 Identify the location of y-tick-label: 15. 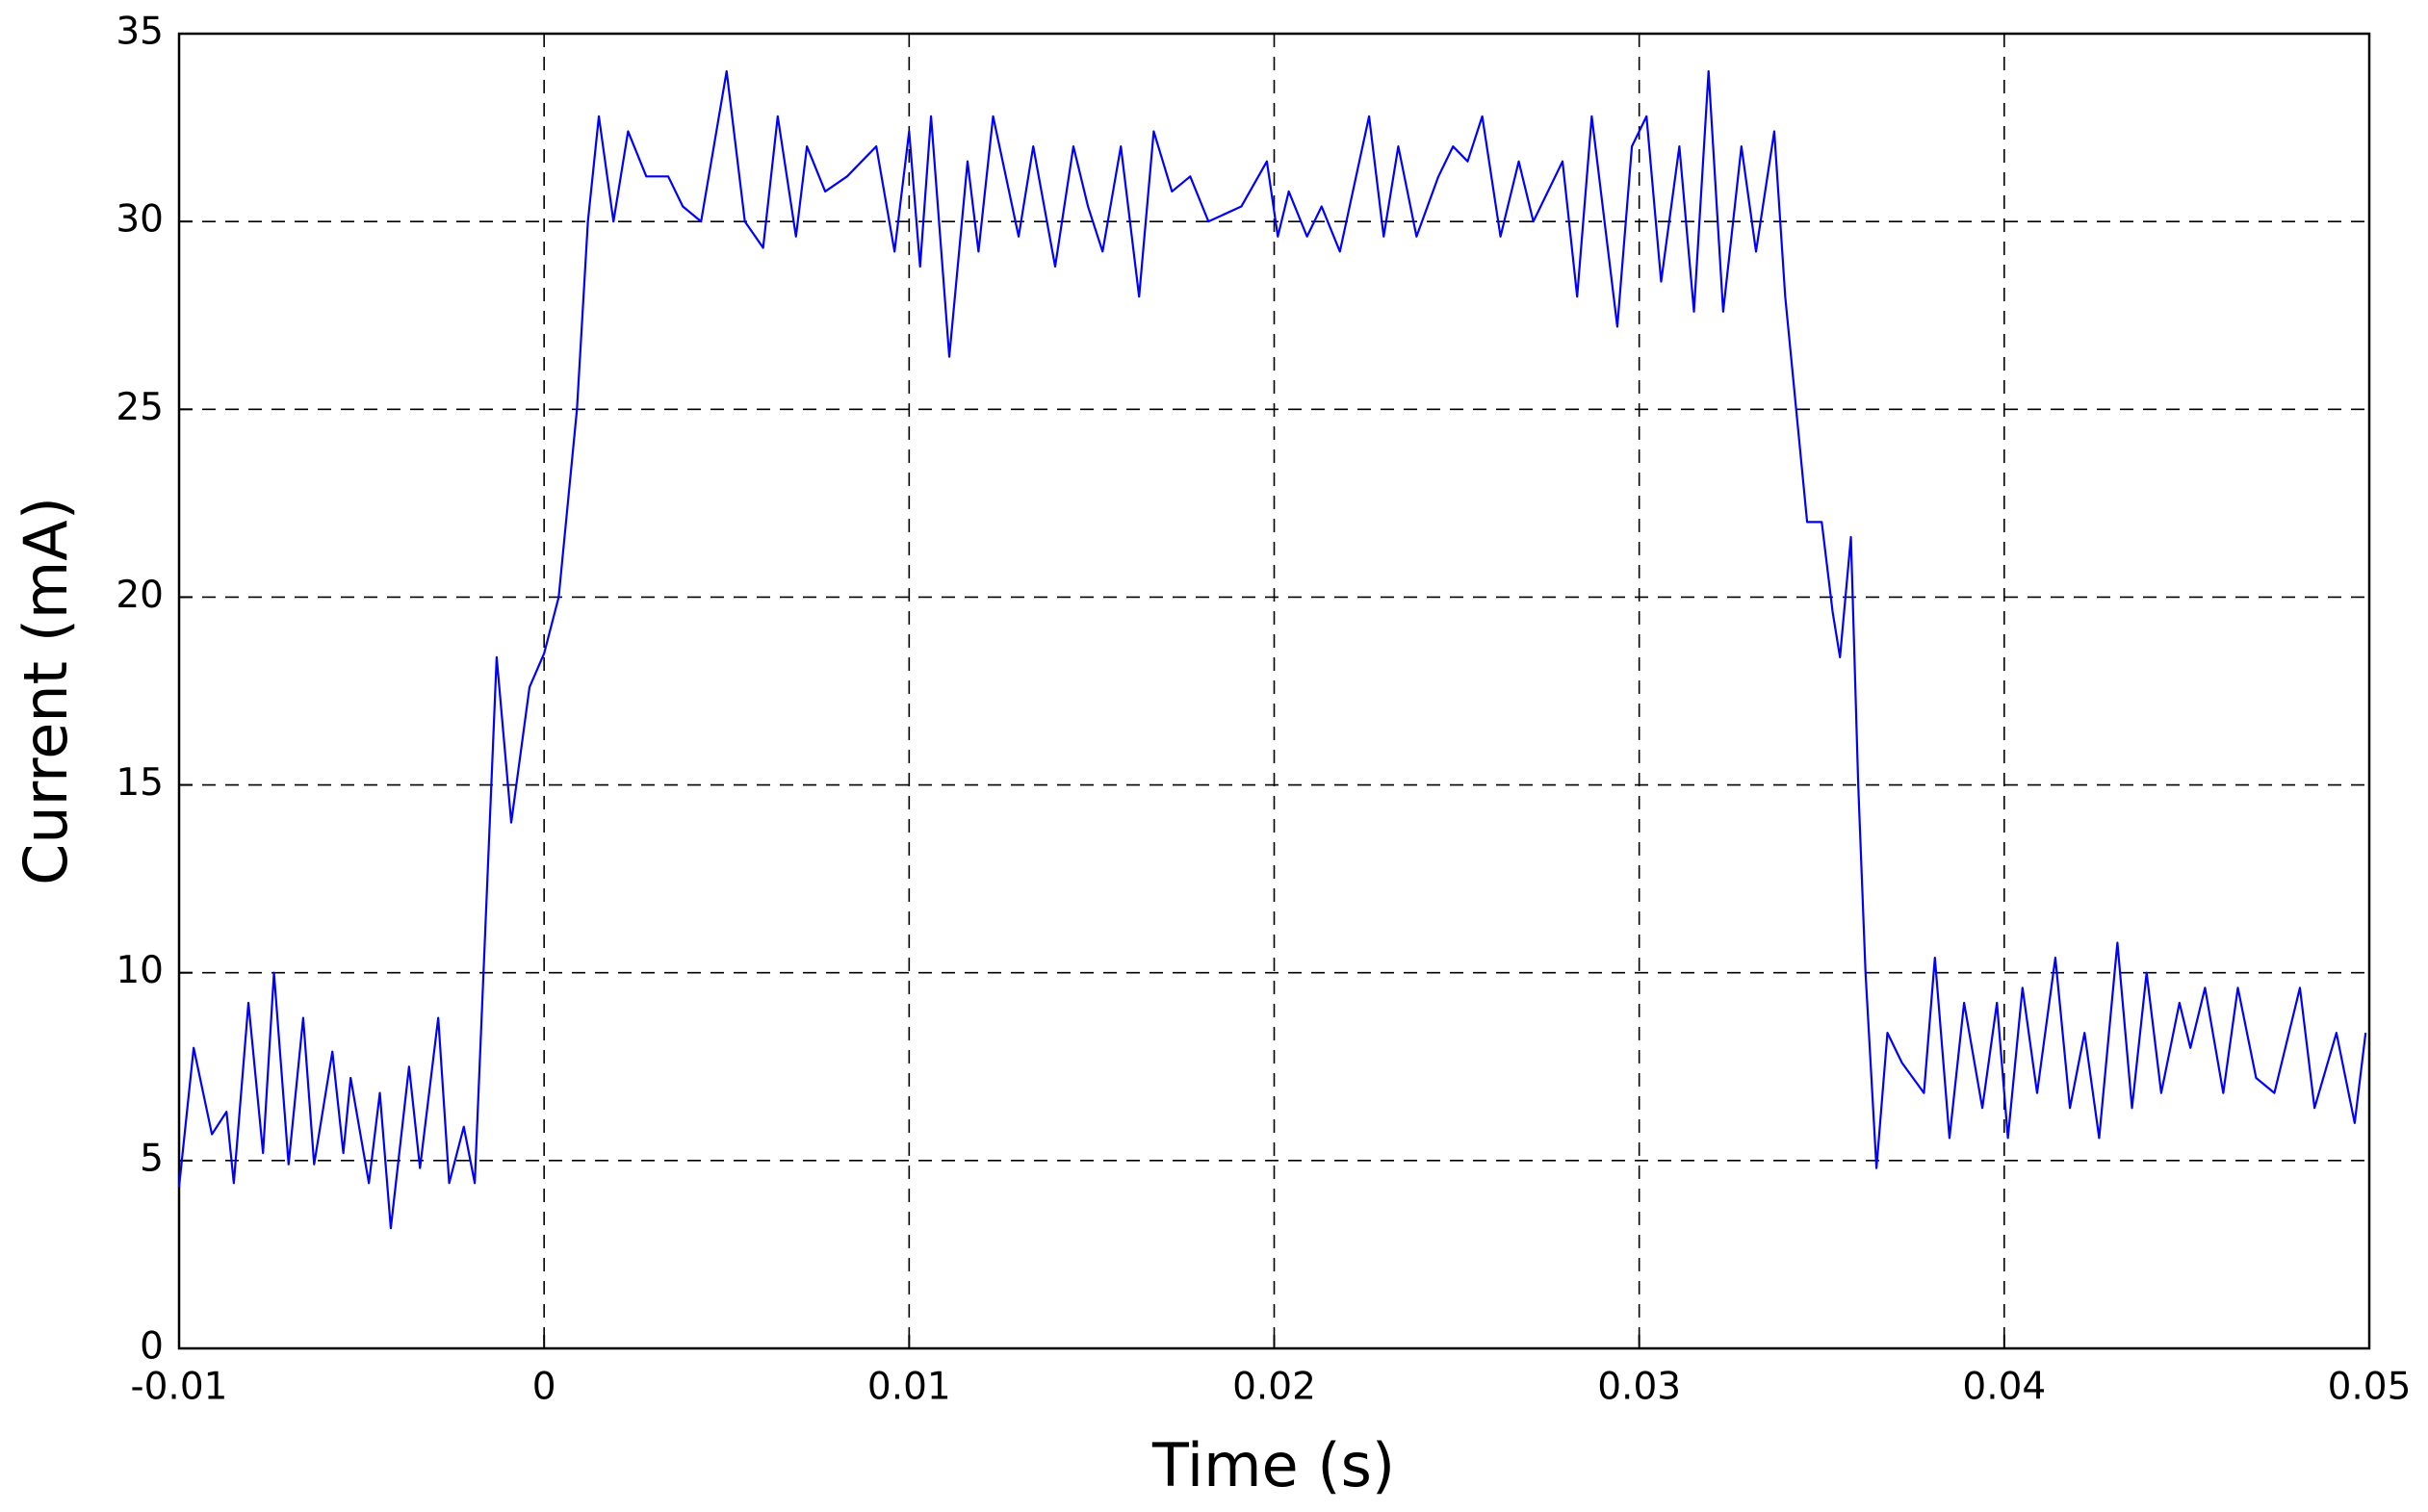
(140, 783).